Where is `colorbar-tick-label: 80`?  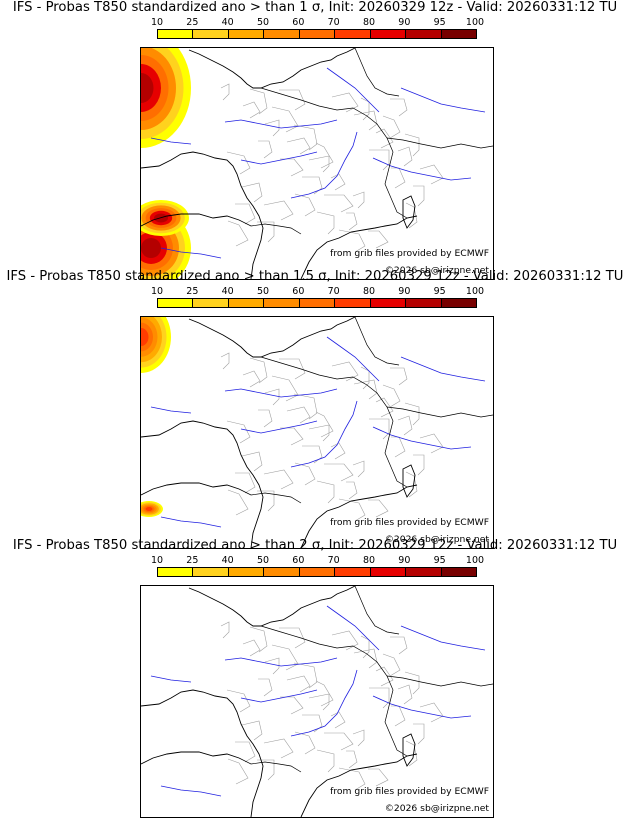
colorbar-tick-label: 80 is located at coordinates (369, 560).